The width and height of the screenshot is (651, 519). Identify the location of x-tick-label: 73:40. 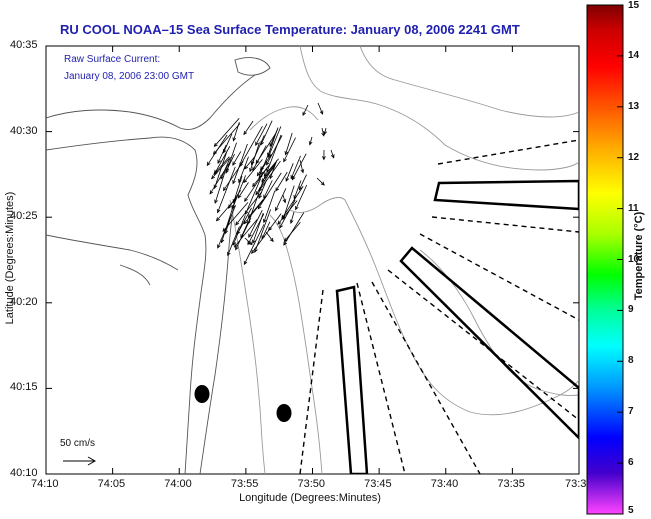
(444, 484).